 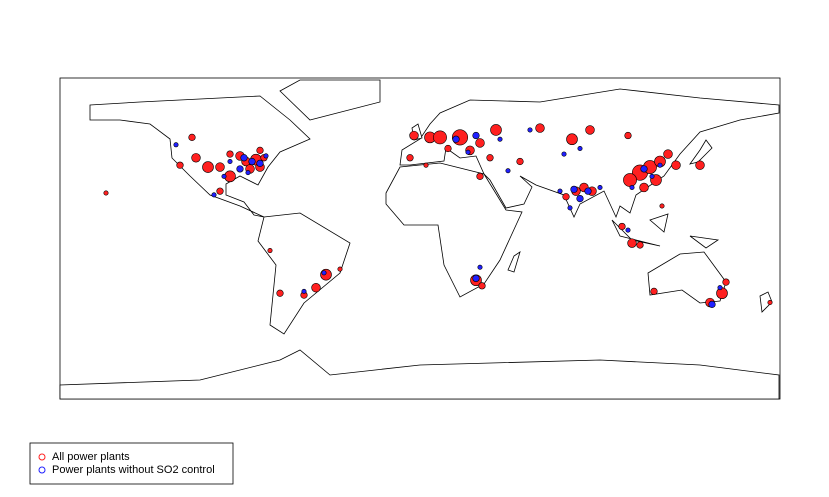 I want to click on africa, so click(x=454, y=230).